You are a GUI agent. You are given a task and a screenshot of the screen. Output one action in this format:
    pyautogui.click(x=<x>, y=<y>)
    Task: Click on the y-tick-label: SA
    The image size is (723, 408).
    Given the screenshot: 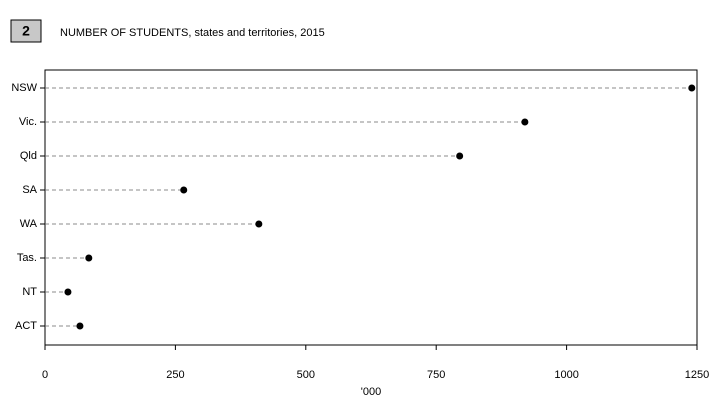 What is the action you would take?
    pyautogui.click(x=29, y=190)
    